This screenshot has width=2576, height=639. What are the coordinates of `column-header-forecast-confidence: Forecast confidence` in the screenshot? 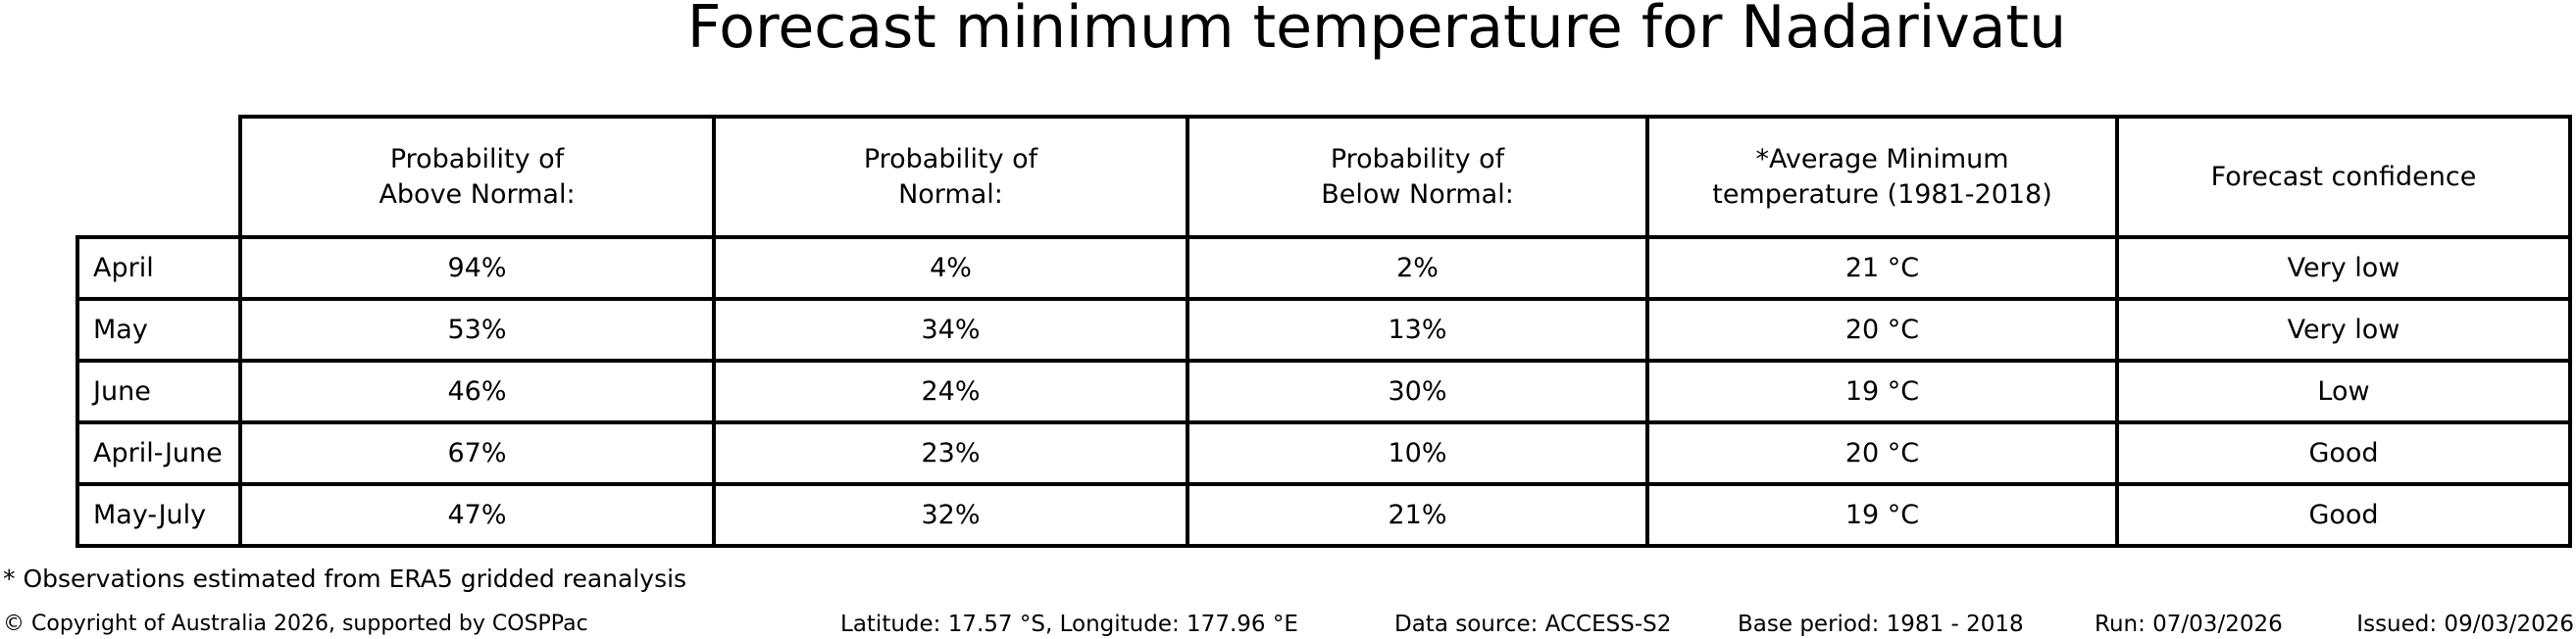 It's located at (2344, 177).